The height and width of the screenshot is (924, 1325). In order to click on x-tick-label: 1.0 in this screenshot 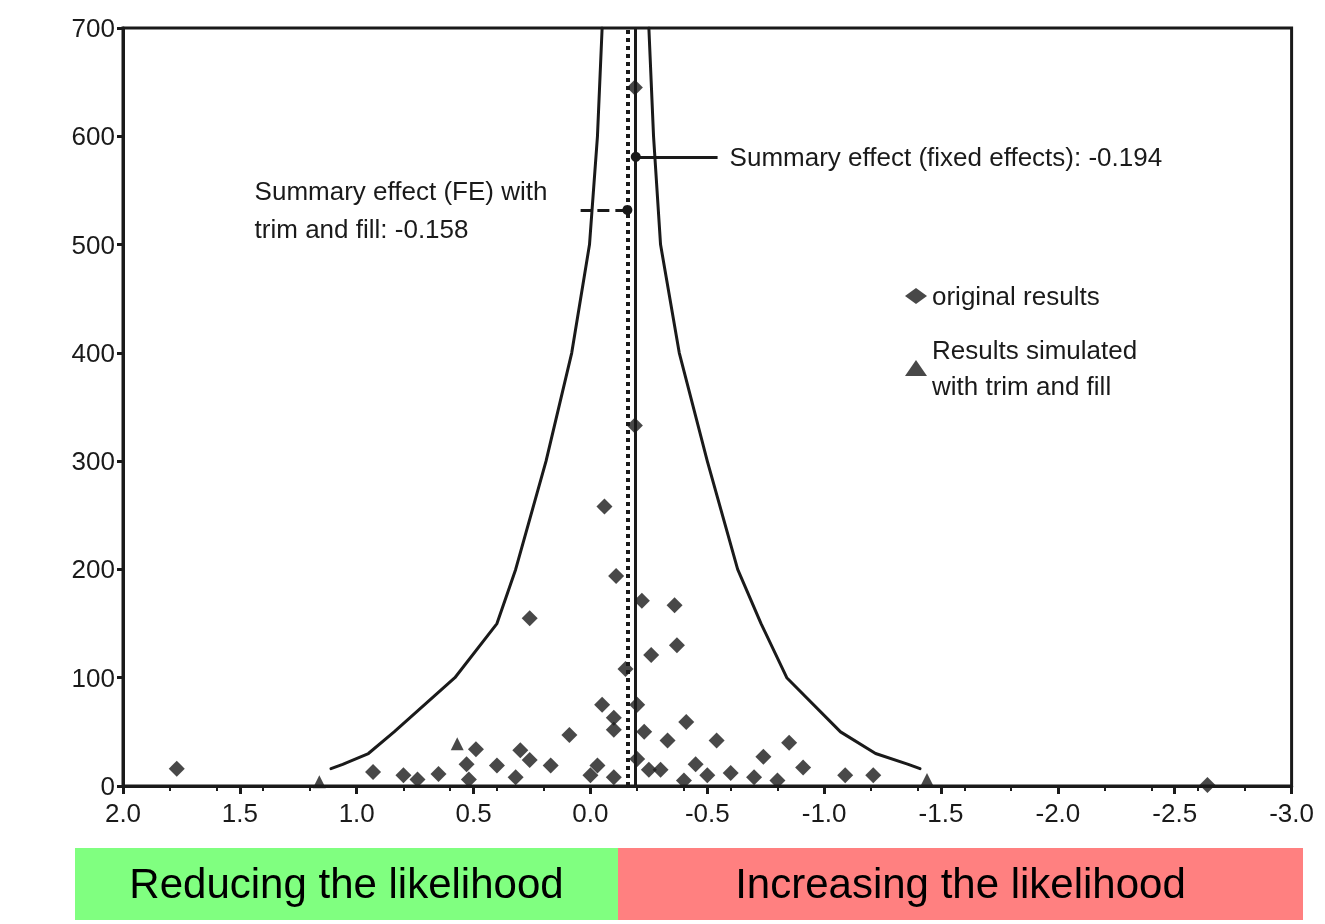, I will do `click(356, 813)`.